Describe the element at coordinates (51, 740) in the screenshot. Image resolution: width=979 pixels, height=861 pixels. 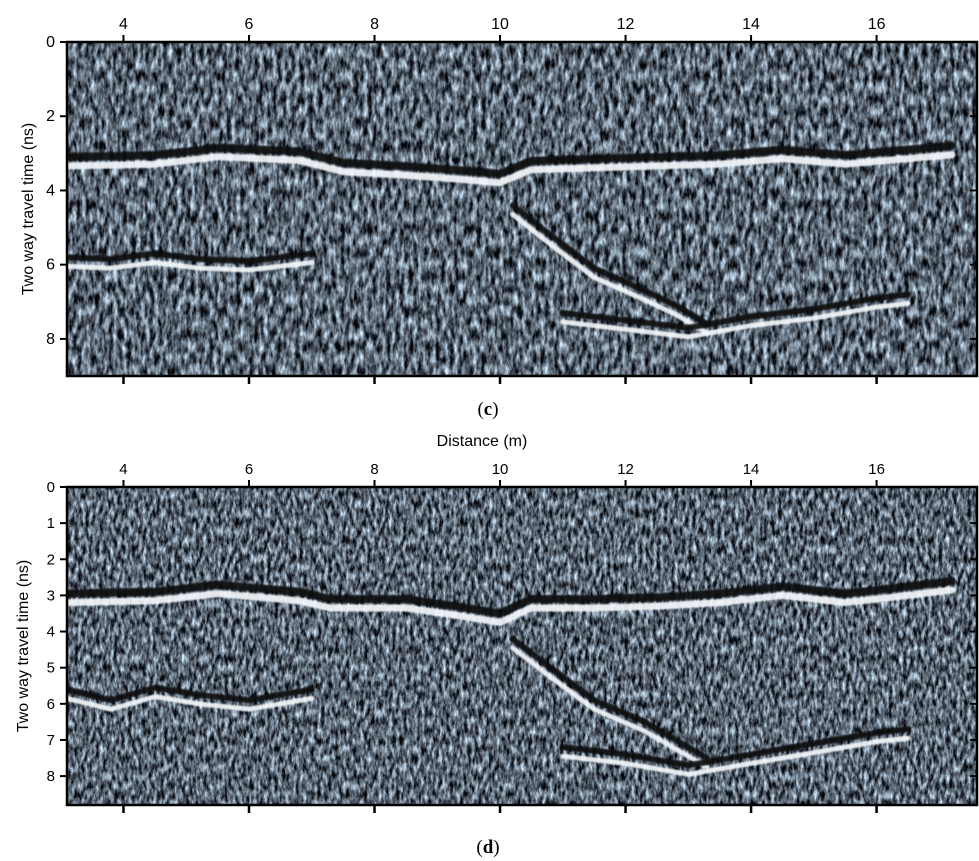
I see `y-tick-label: 7` at that location.